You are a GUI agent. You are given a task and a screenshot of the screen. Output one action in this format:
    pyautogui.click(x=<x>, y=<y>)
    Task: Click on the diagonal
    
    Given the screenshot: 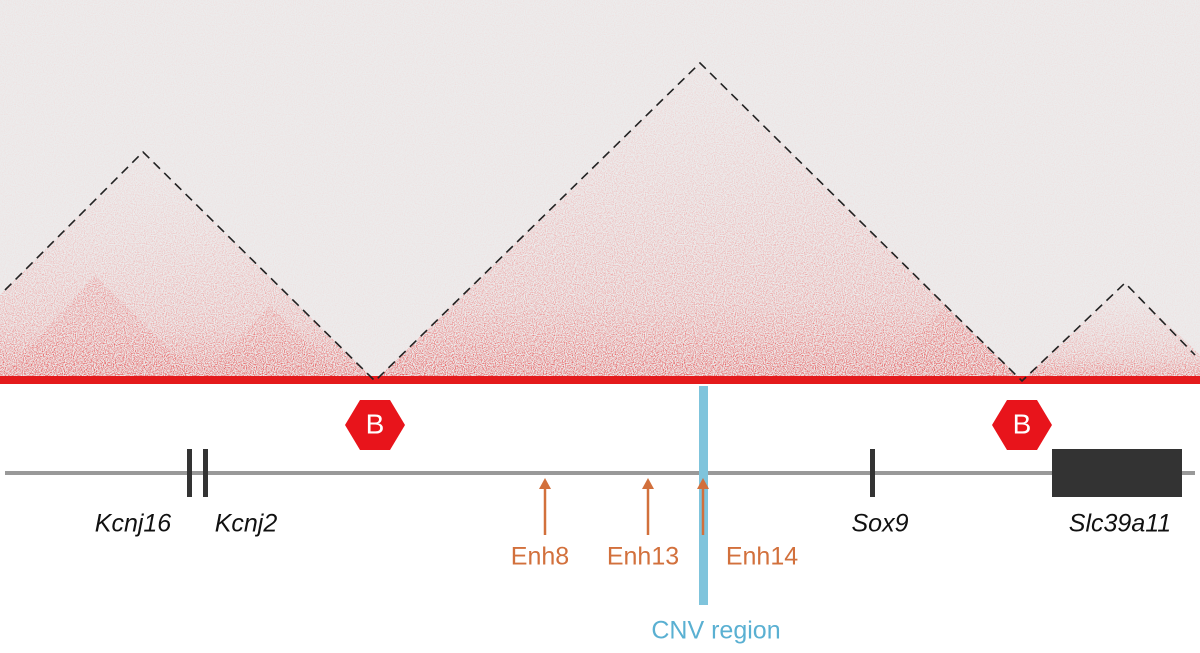 What is the action you would take?
    pyautogui.click(x=600, y=380)
    